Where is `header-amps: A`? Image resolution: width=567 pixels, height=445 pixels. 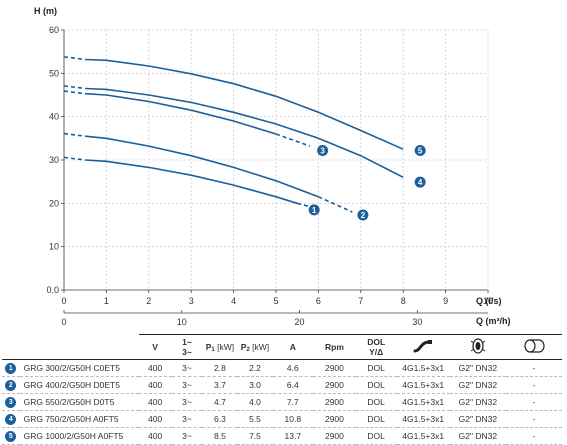
header-amps: A is located at coordinates (293, 347).